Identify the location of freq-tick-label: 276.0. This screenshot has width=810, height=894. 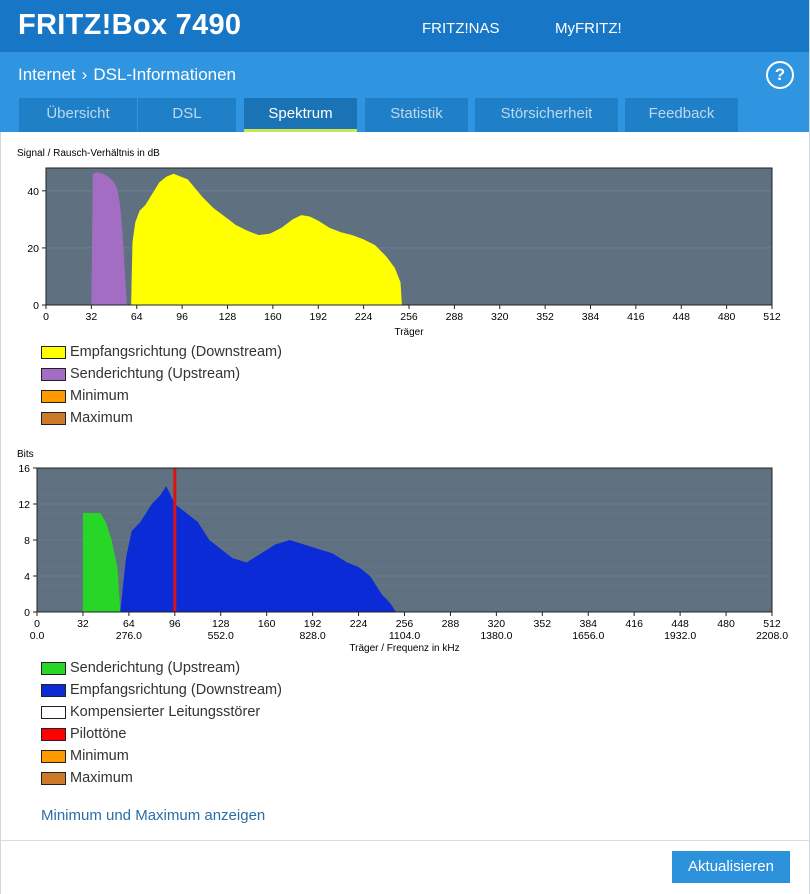
(129, 636).